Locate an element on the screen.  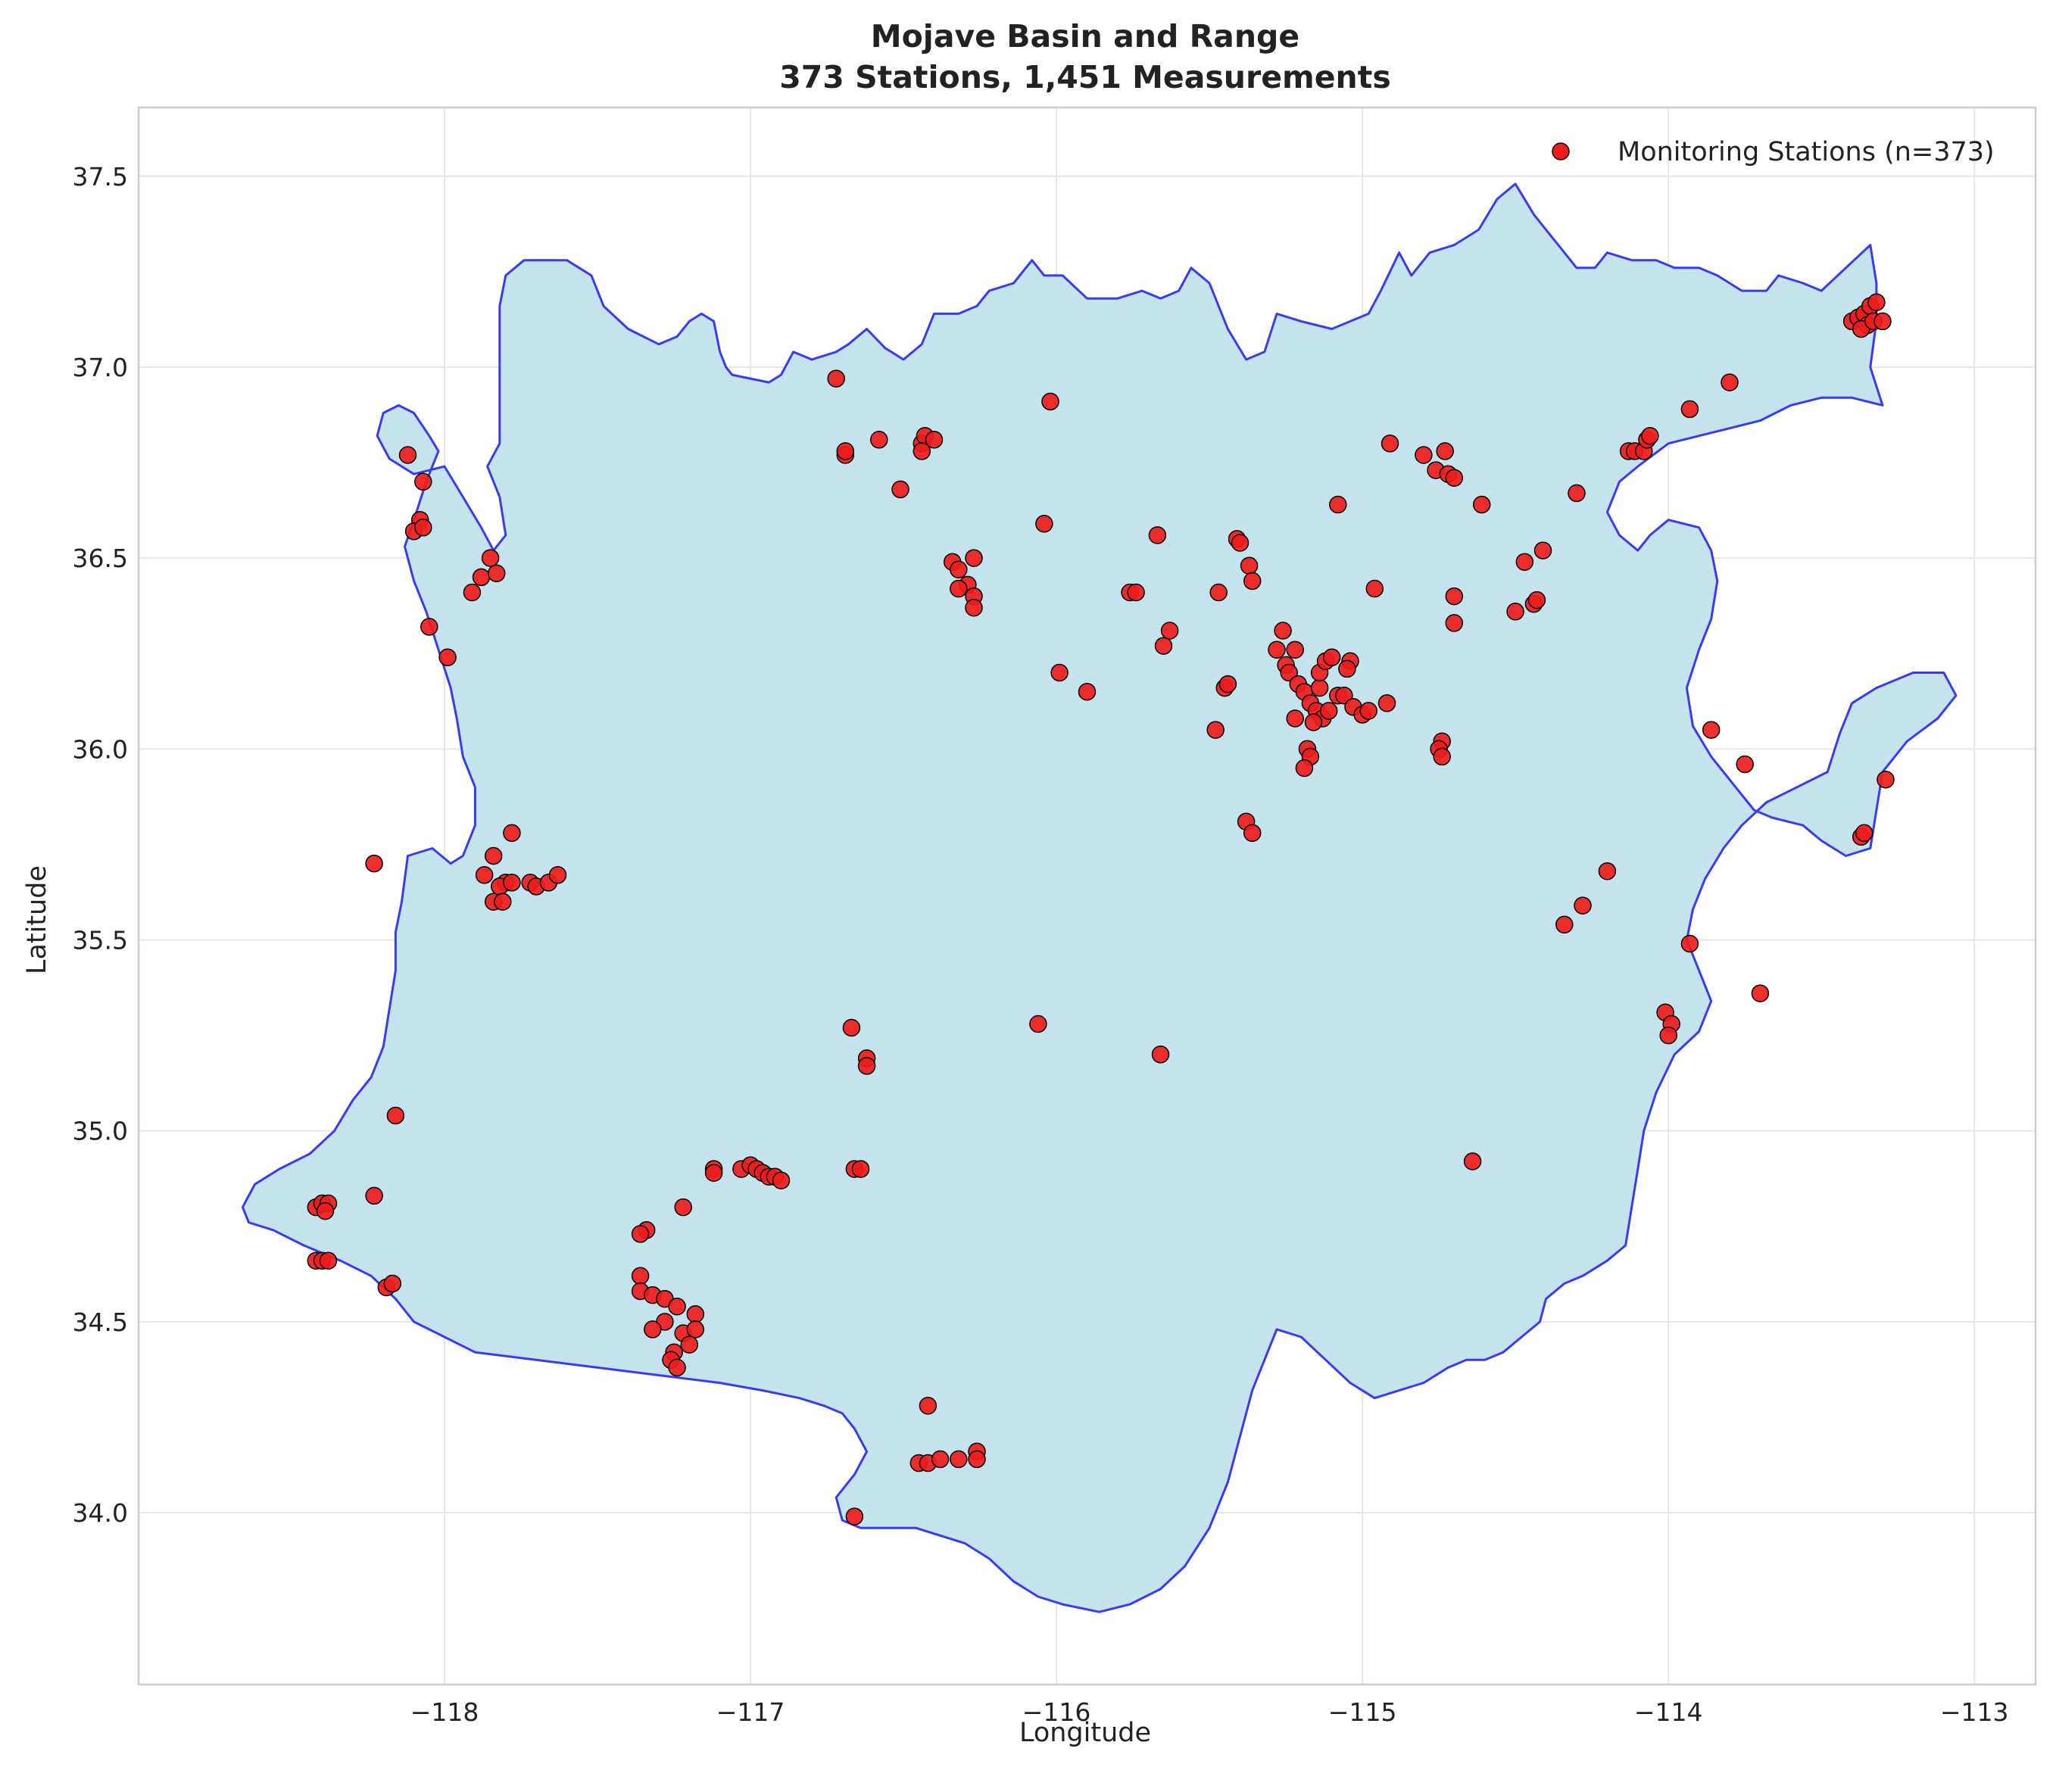
legend-marker-icon is located at coordinates (1561, 151).